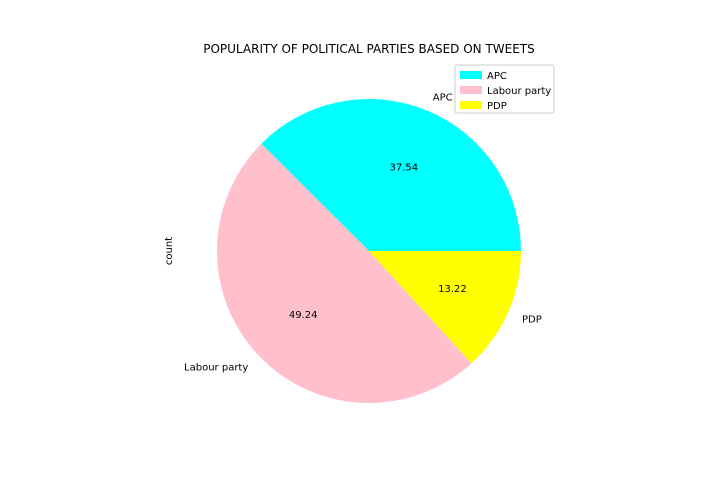  I want to click on percent-labels: 37.54 49.24 13.22, so click(378, 242).